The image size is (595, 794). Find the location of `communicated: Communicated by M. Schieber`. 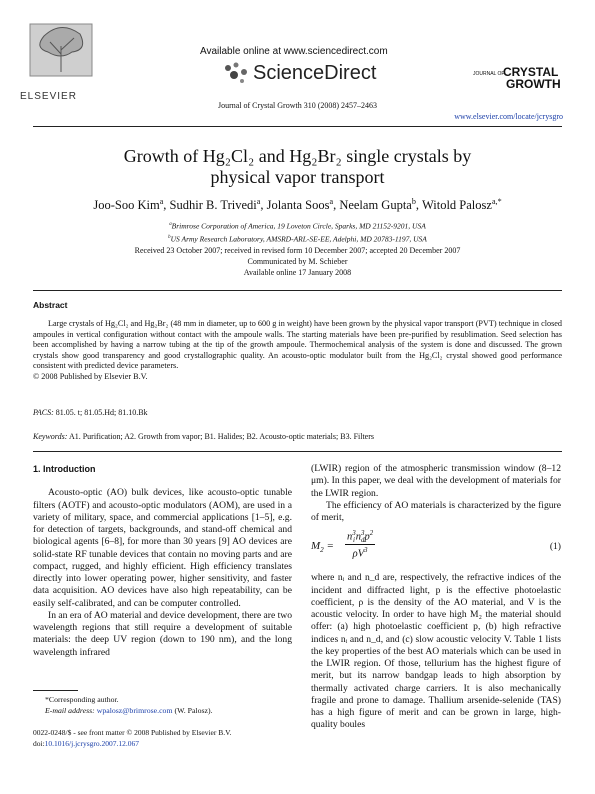

communicated: Communicated by M. Schieber is located at coordinates (297, 261).